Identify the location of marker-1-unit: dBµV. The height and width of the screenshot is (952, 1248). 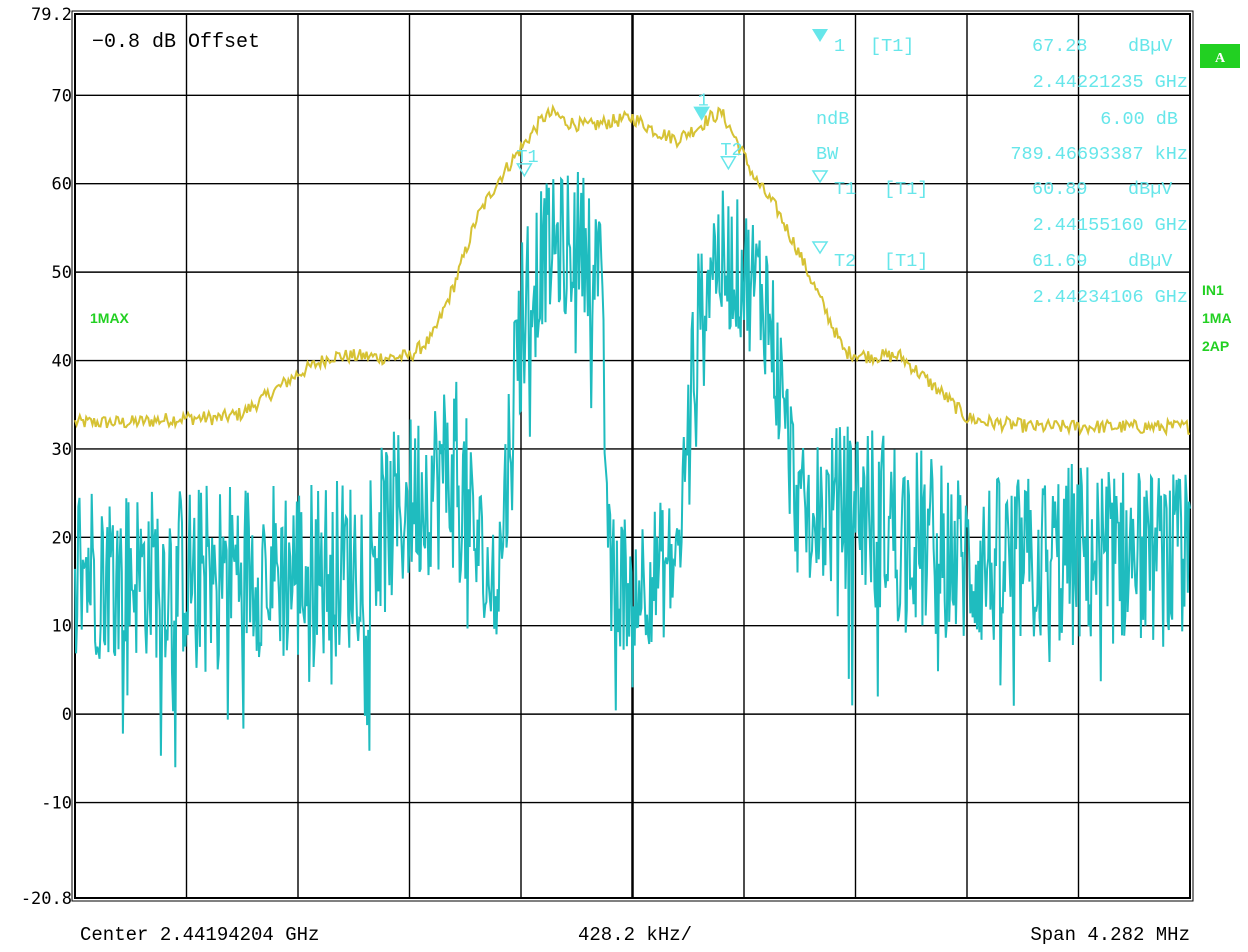
(1150, 46).